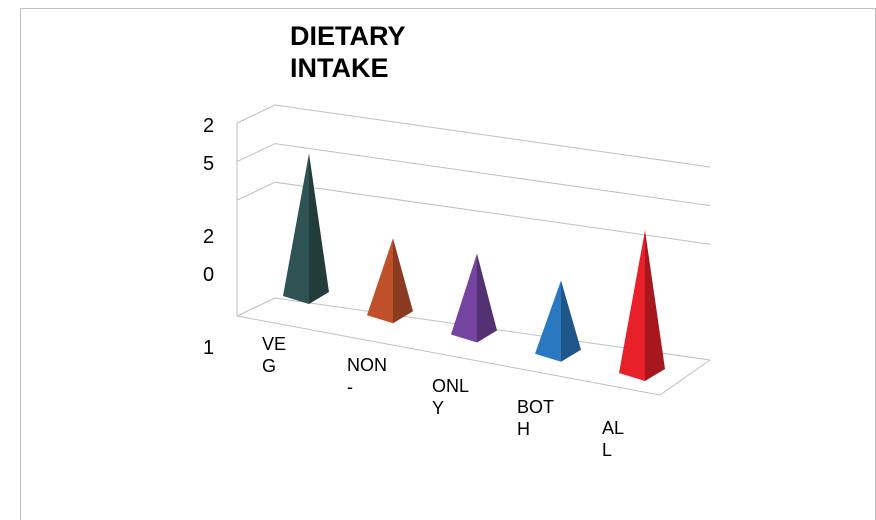 The width and height of the screenshot is (876, 520). I want to click on x-tick-label: AL L, so click(613, 439).